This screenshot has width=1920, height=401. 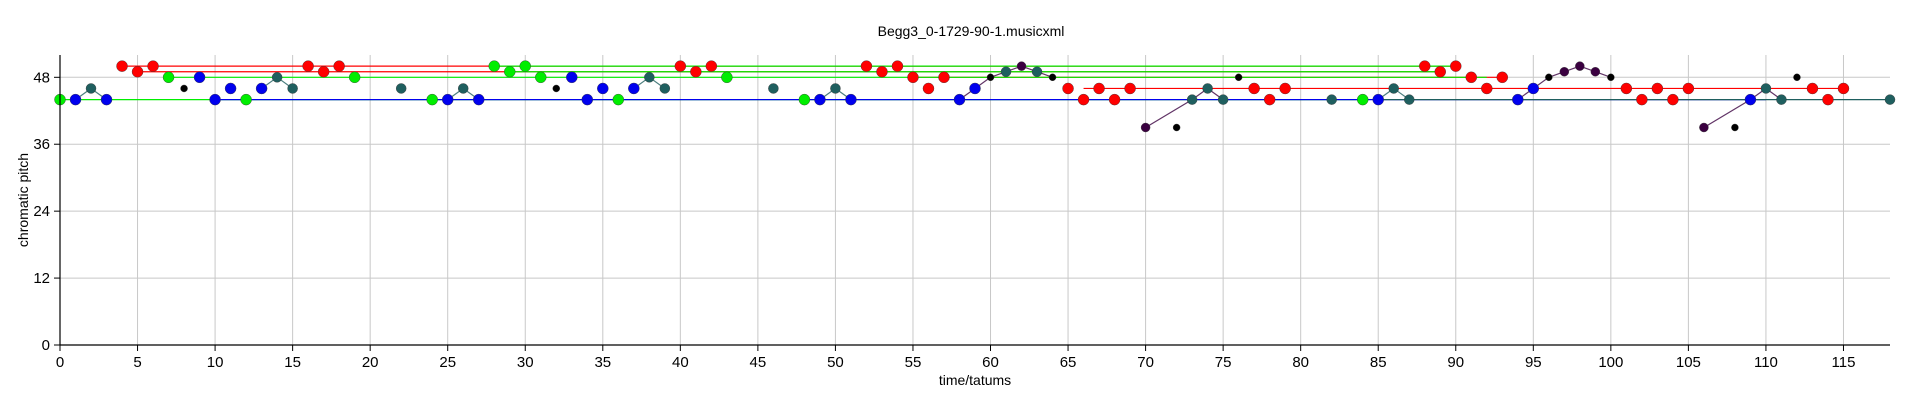 What do you see at coordinates (602, 362) in the screenshot?
I see `x-tick-label: 35` at bounding box center [602, 362].